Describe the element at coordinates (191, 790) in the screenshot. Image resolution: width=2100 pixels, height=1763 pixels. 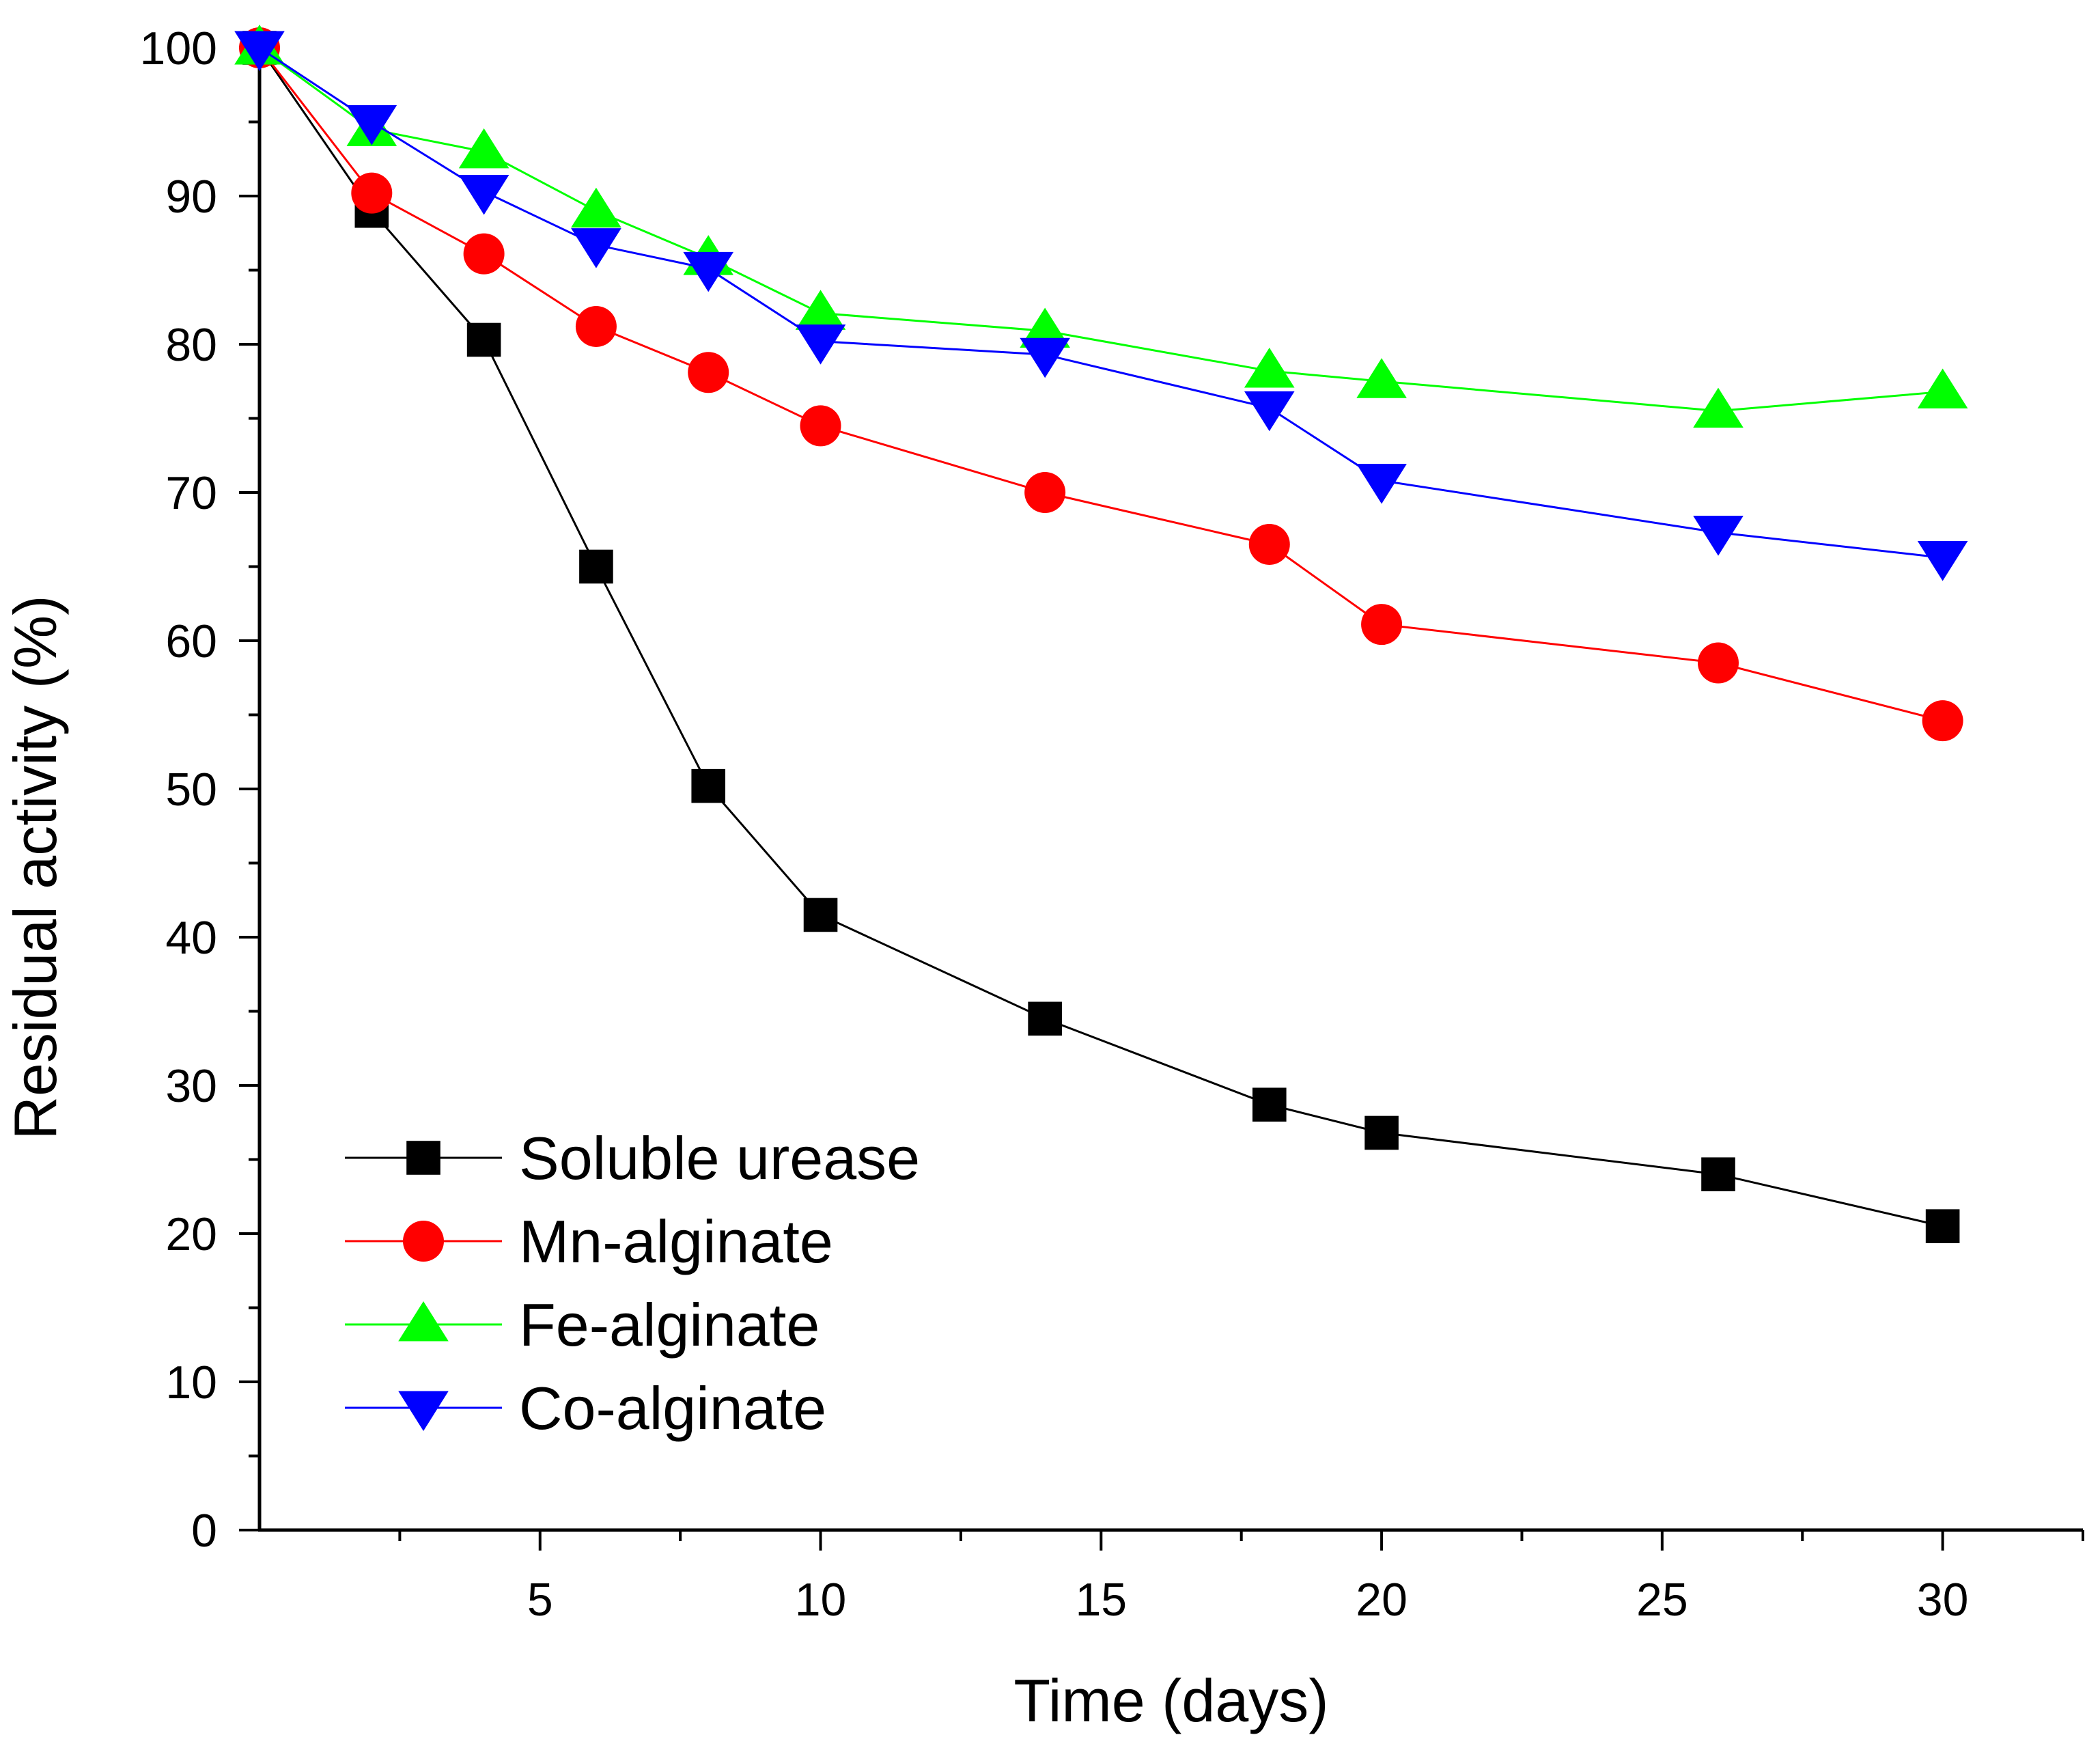
I see `y-tick-label: 50` at that location.